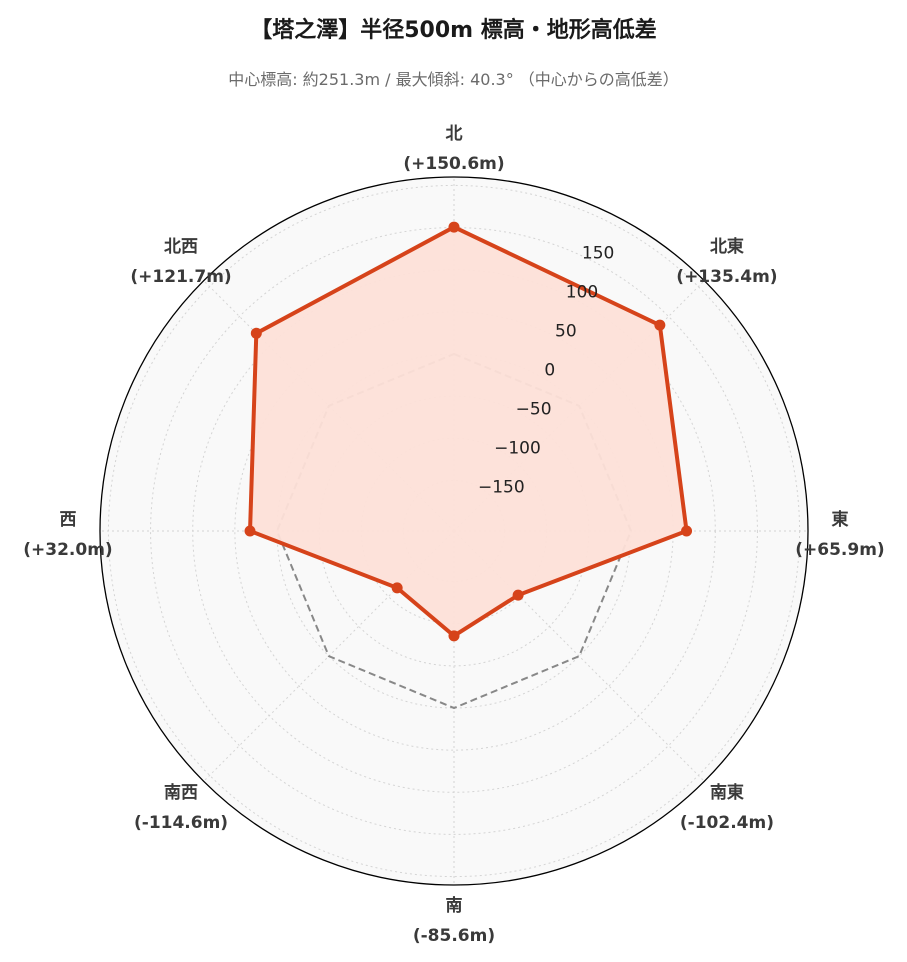 Image resolution: width=907 pixels, height=962 pixels. What do you see at coordinates (180, 277) in the screenshot?
I see `direction-value-label: (+121.7m)` at bounding box center [180, 277].